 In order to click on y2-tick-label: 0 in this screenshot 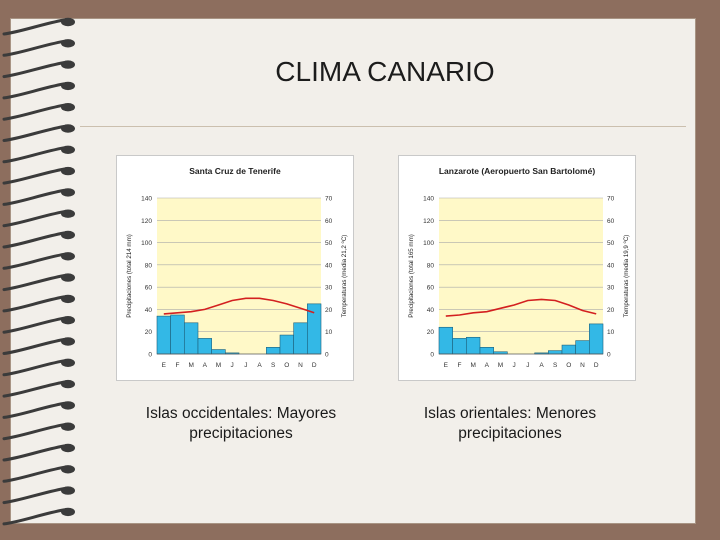, I will do `click(609, 355)`.